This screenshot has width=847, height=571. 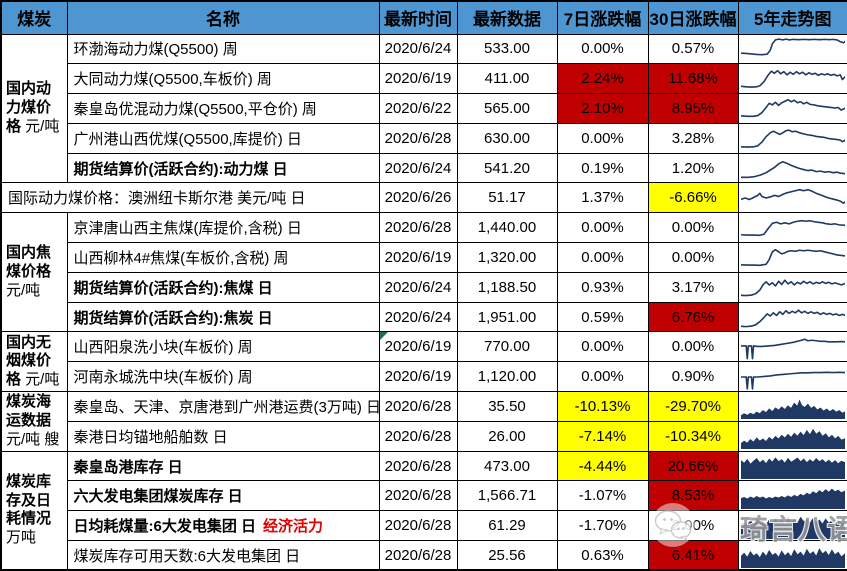 I want to click on category-unit: 万吨, so click(x=21, y=538).